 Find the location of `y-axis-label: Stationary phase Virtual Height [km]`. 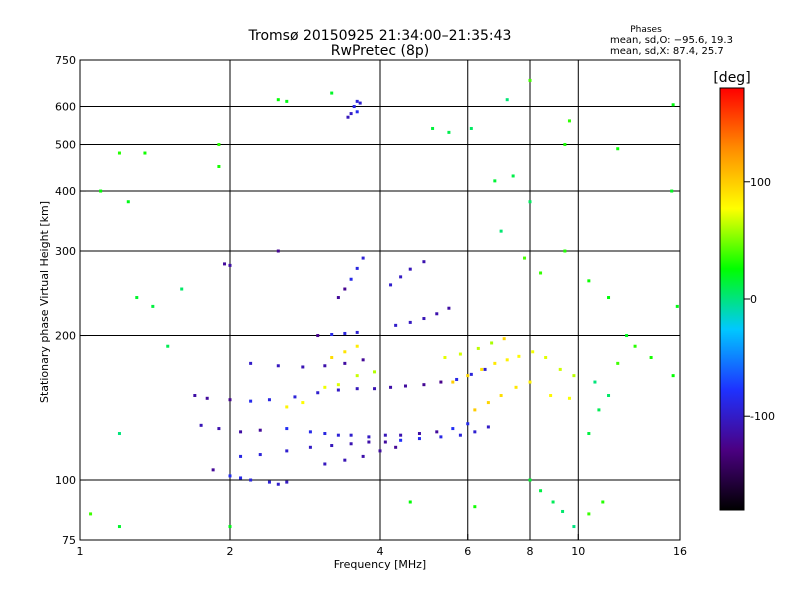

y-axis-label: Stationary phase Virtual Height [km] is located at coordinates (44, 302).